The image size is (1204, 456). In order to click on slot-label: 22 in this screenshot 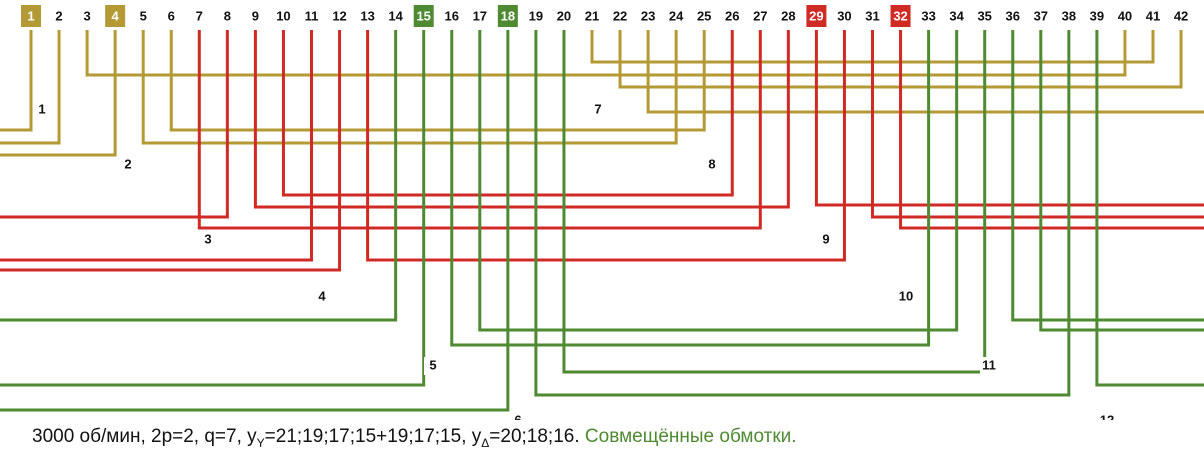, I will do `click(620, 15)`.